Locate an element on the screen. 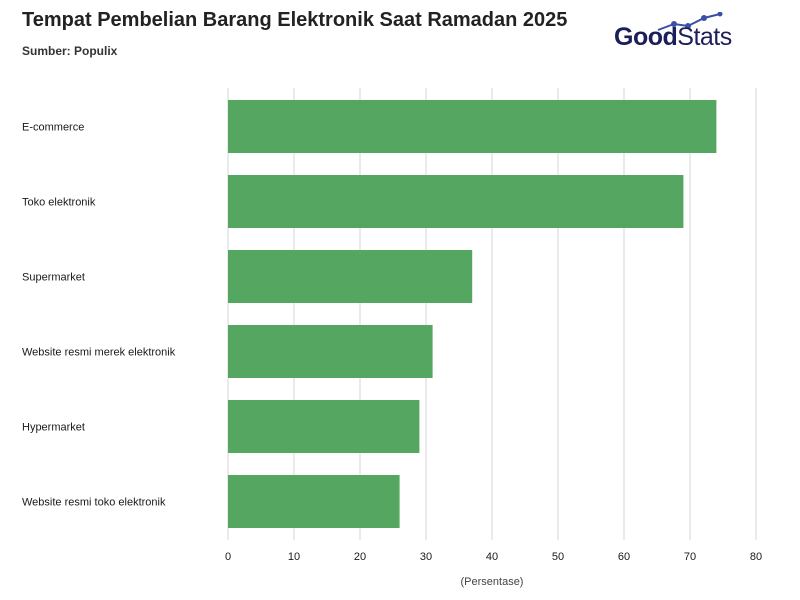  goodstats-logo: GoodStats is located at coordinates (684, 34).